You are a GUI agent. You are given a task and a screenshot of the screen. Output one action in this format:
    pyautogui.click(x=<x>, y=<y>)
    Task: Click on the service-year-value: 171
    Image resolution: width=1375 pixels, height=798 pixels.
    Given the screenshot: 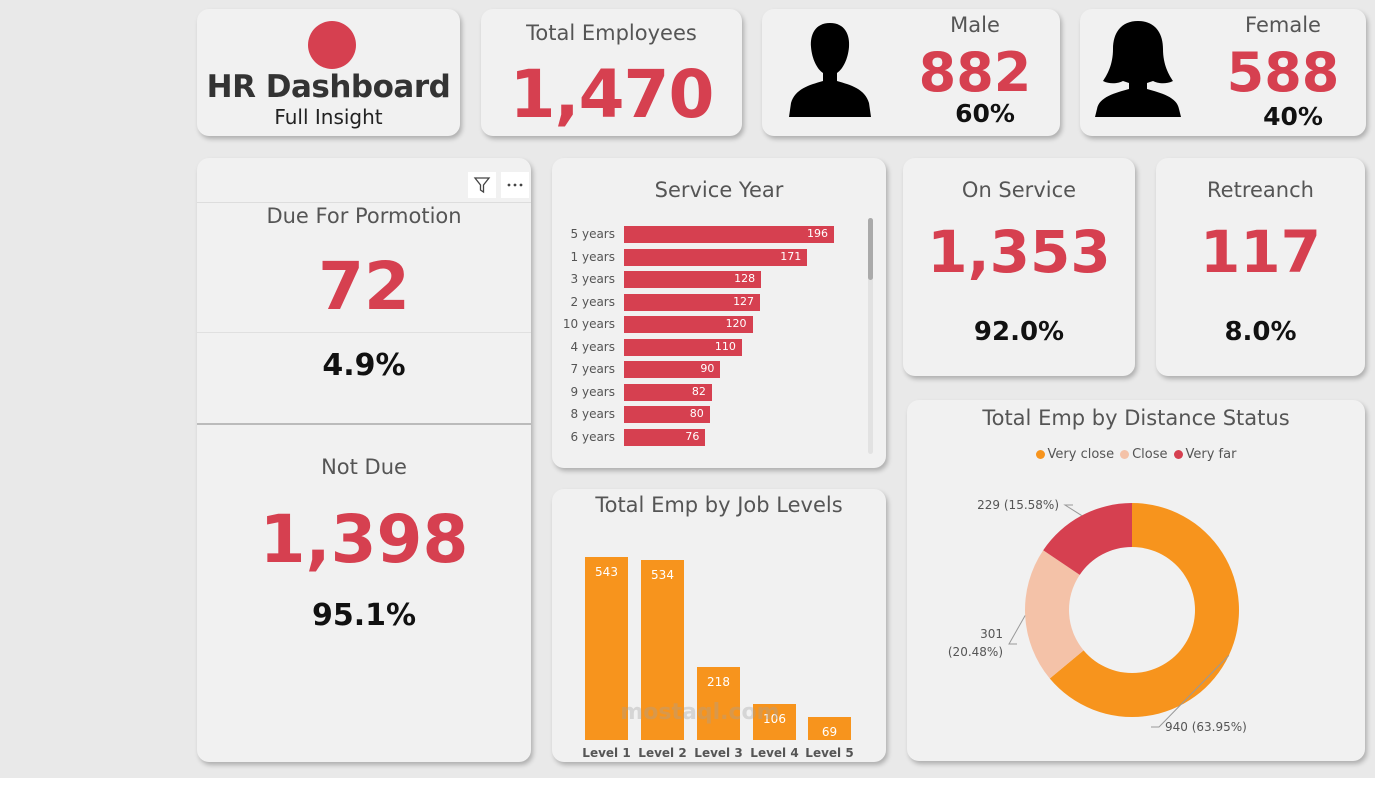 What is the action you would take?
    pyautogui.click(x=791, y=256)
    